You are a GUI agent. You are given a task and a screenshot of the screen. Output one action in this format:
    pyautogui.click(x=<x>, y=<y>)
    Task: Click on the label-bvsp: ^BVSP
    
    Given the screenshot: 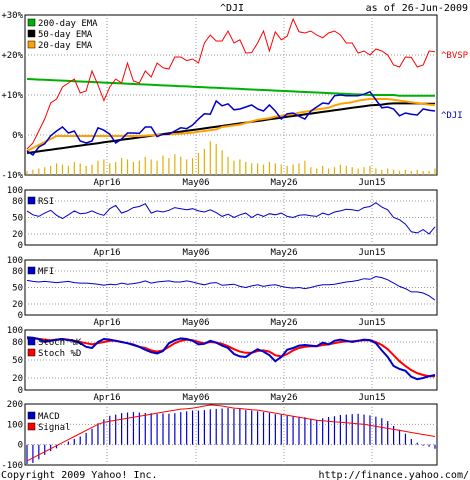 What is the action you would take?
    pyautogui.click(x=455, y=56)
    